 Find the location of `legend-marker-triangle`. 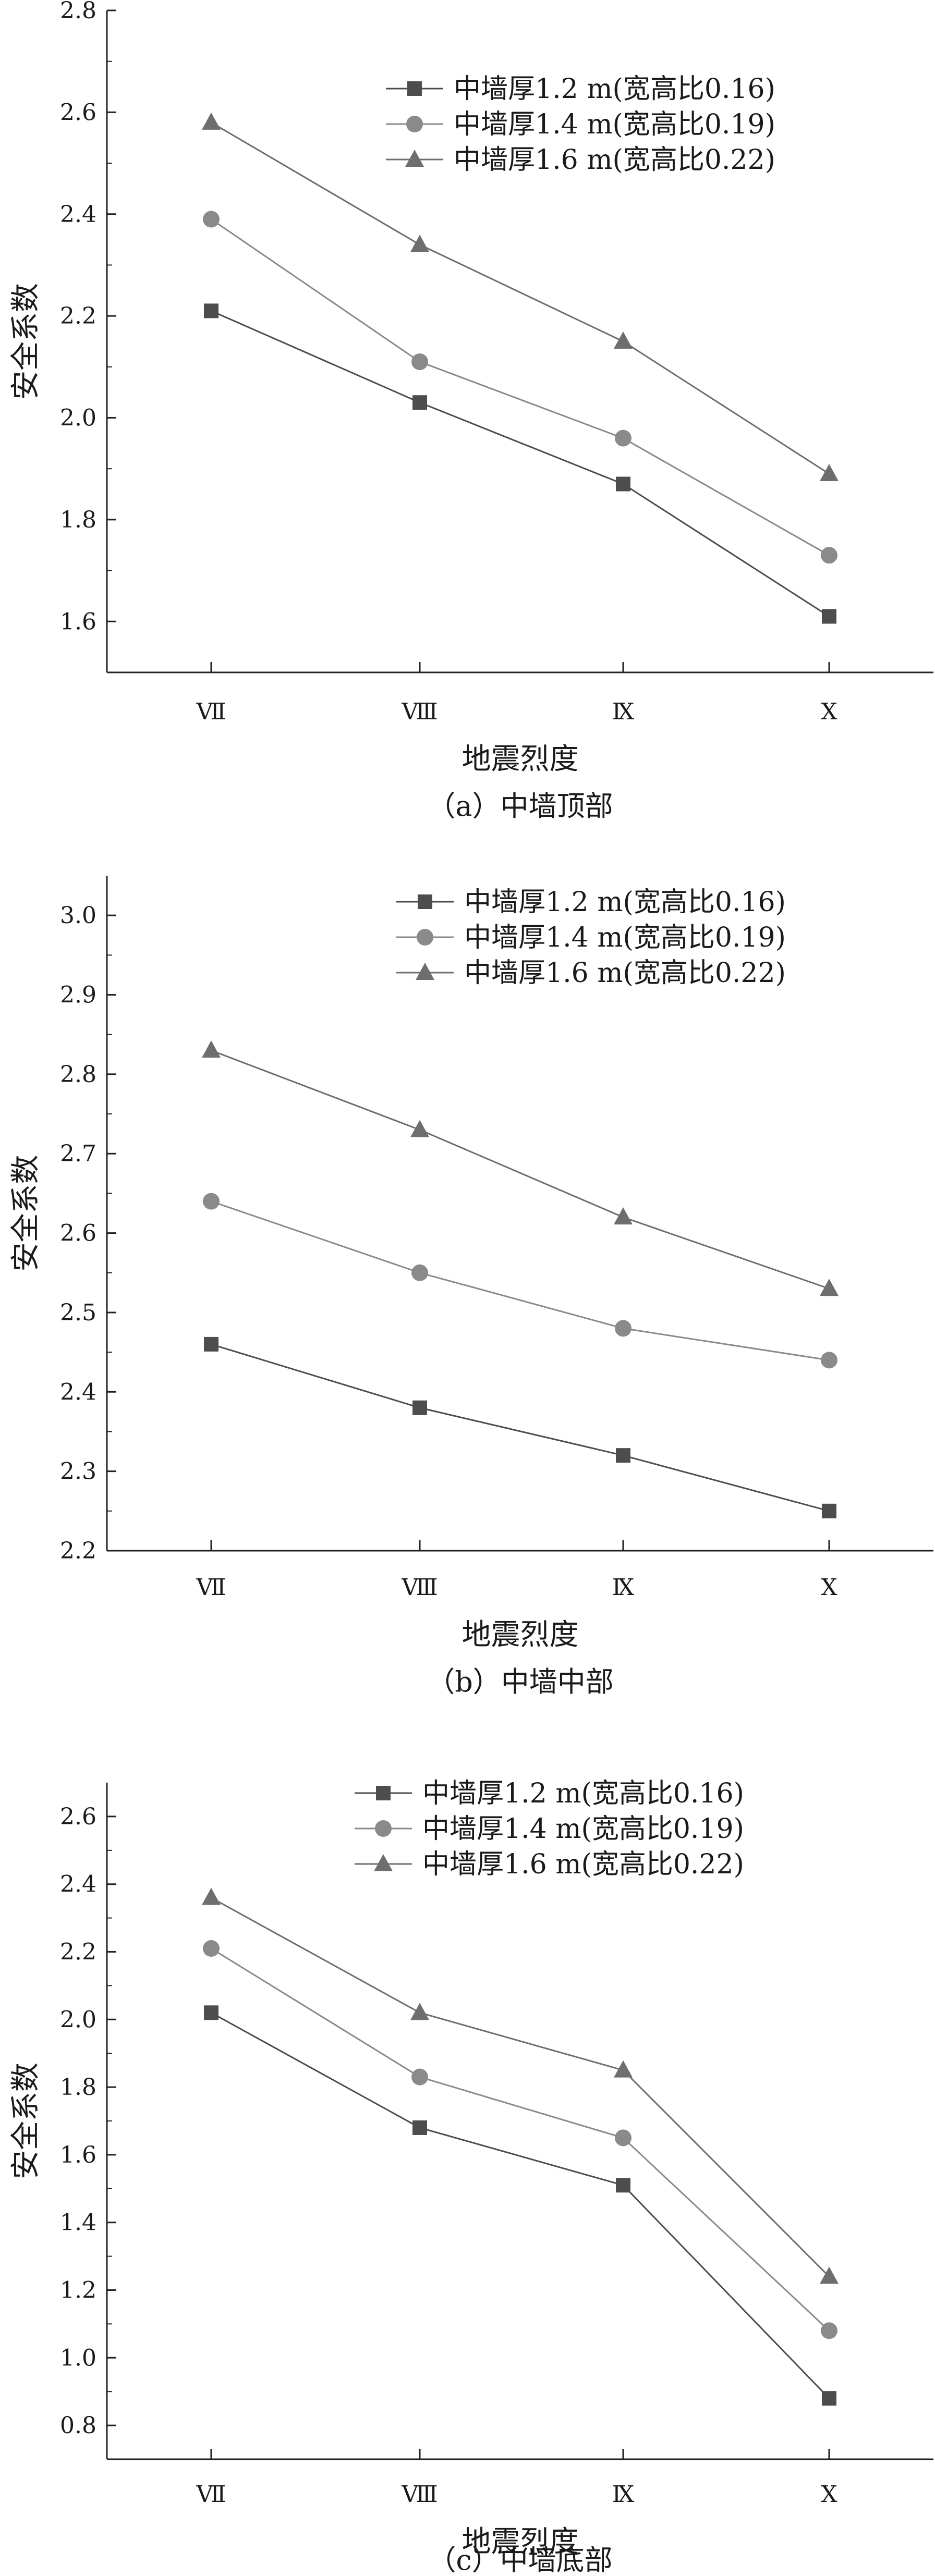

legend-marker-triangle is located at coordinates (425, 971).